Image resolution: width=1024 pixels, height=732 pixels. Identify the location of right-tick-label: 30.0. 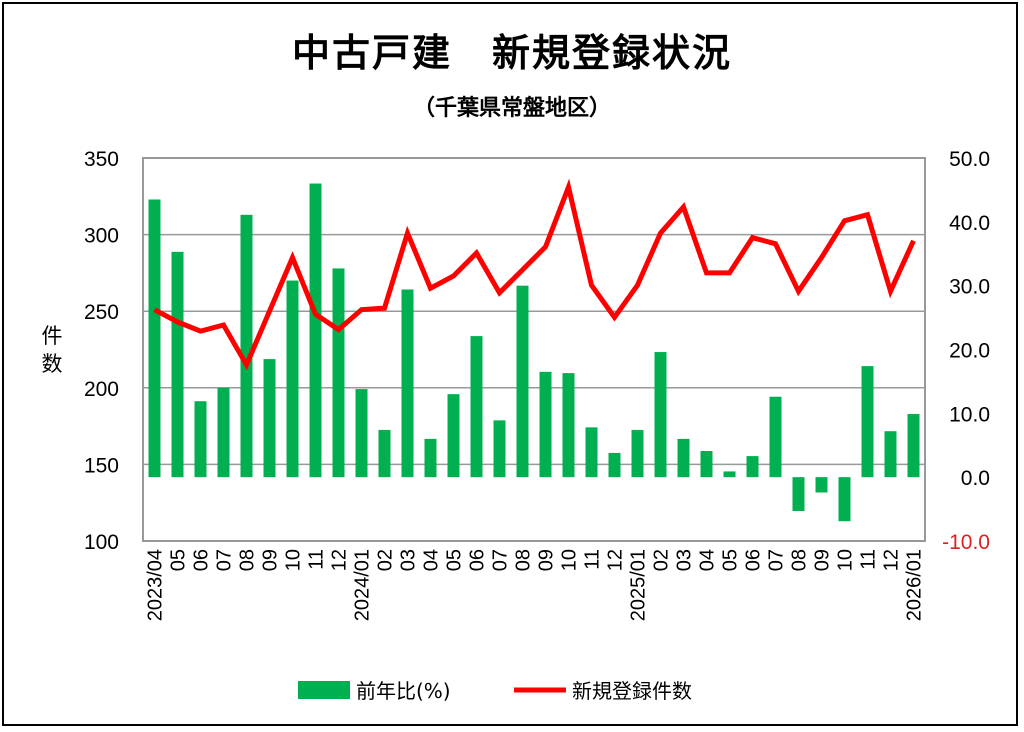
(969, 287).